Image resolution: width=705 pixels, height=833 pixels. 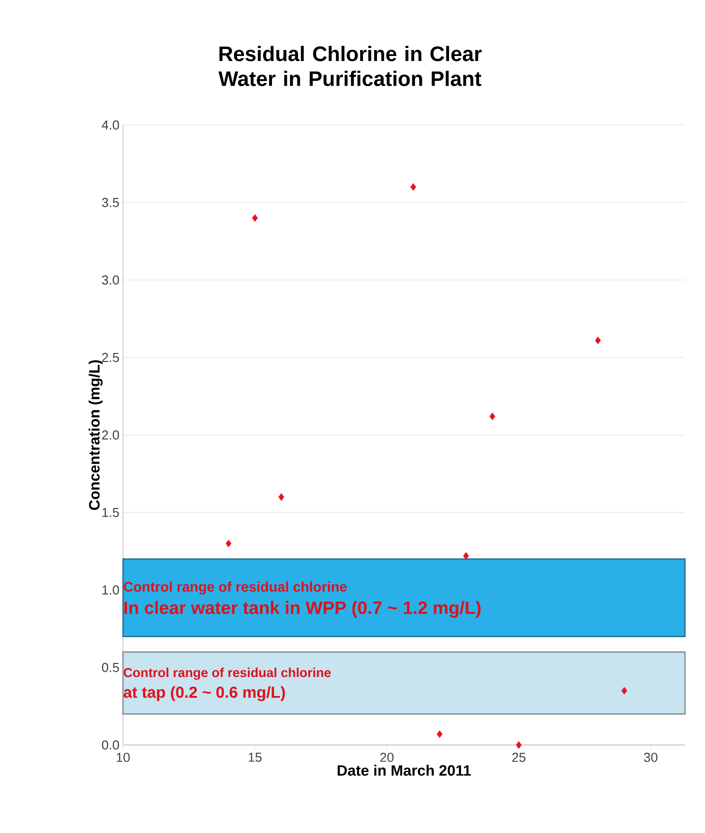 I want to click on x-axis-title: Date in March 2011, so click(x=404, y=770).